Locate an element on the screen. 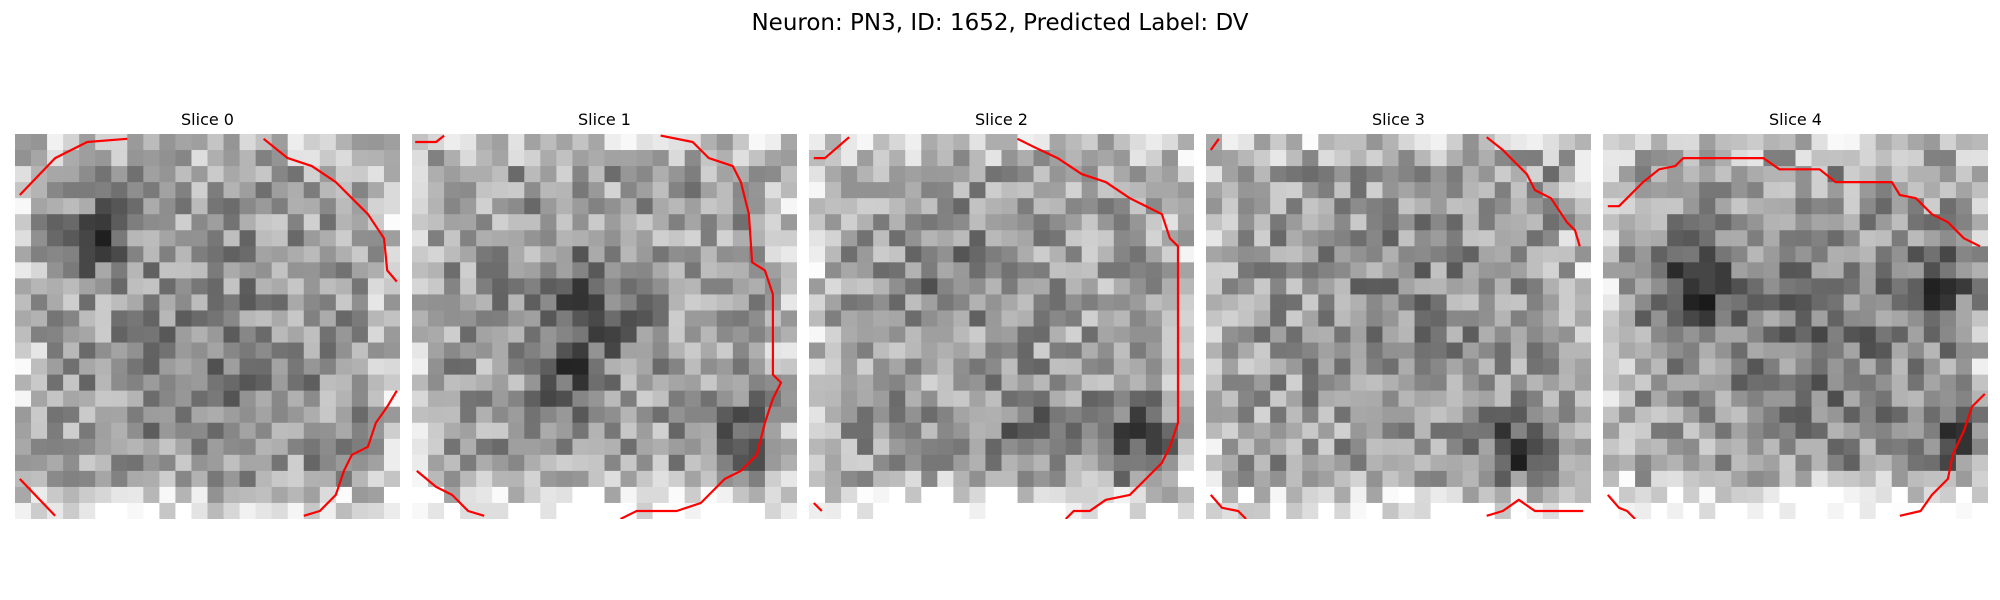  slice-title: Slice 0 is located at coordinates (207, 119).